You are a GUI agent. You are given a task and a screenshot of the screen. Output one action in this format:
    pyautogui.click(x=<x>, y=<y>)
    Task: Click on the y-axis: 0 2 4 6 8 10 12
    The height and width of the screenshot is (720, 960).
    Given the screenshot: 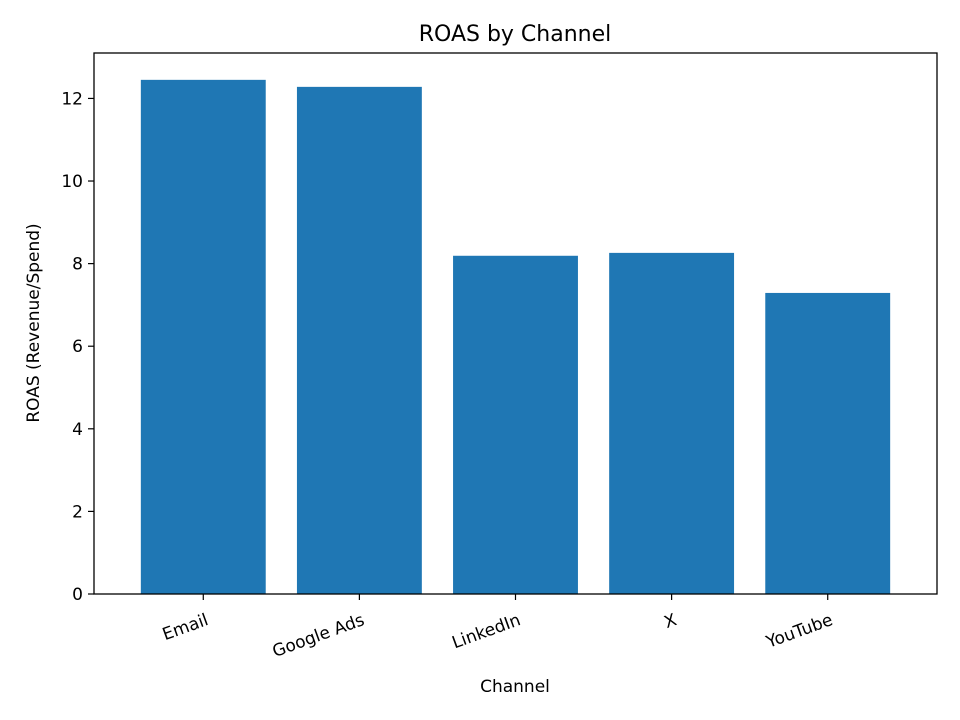 What is the action you would take?
    pyautogui.click(x=77, y=347)
    